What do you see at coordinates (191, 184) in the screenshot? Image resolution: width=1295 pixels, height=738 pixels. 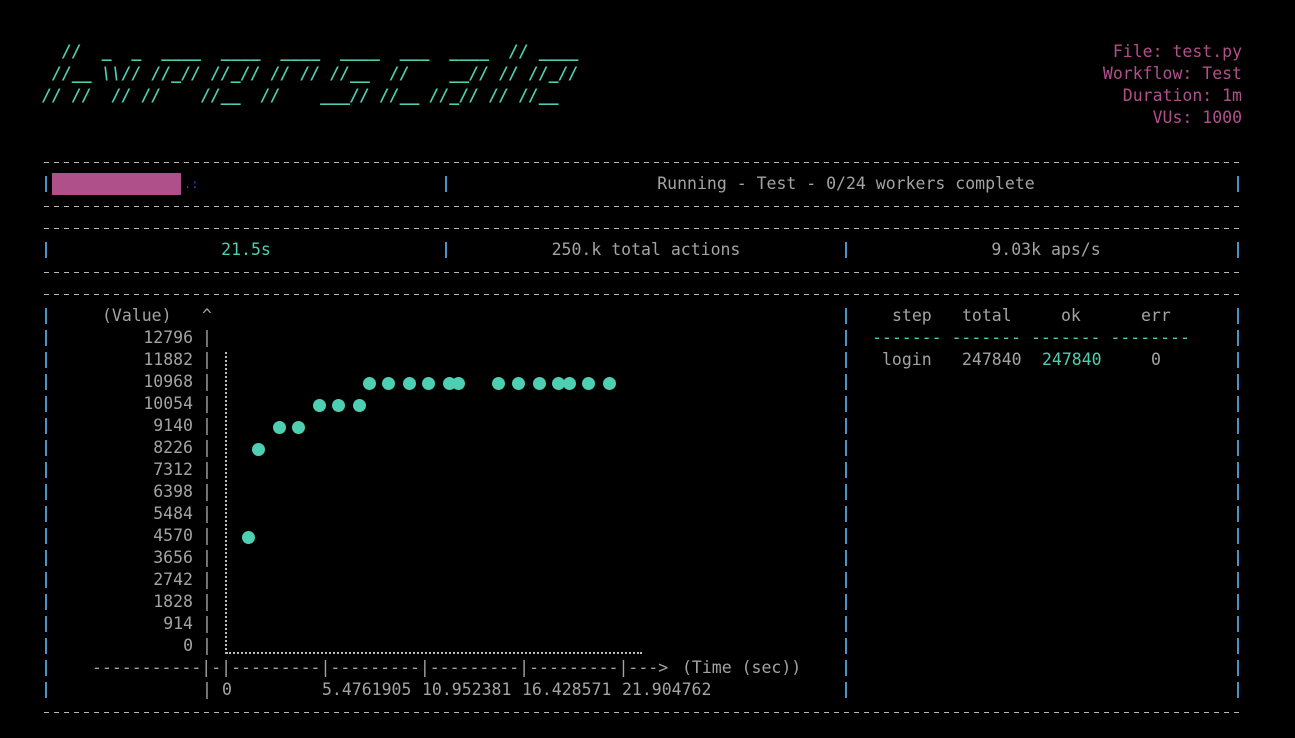 I see `progress-spinner: .:` at bounding box center [191, 184].